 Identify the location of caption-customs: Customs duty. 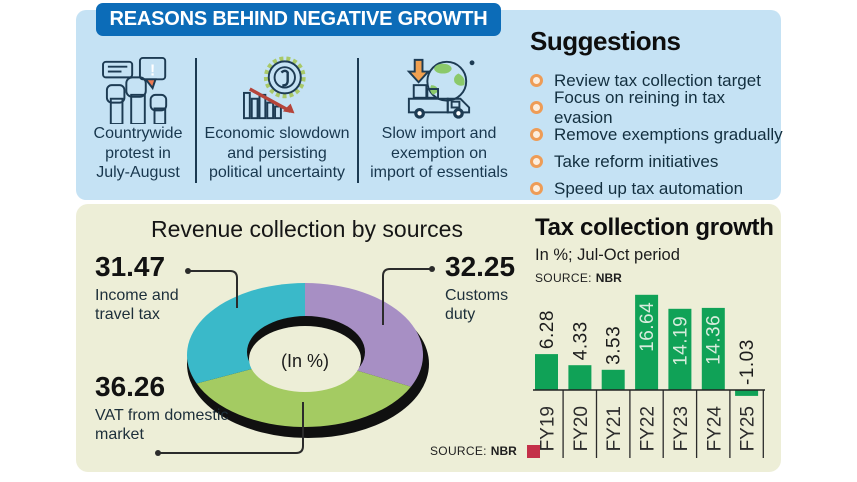
(477, 305).